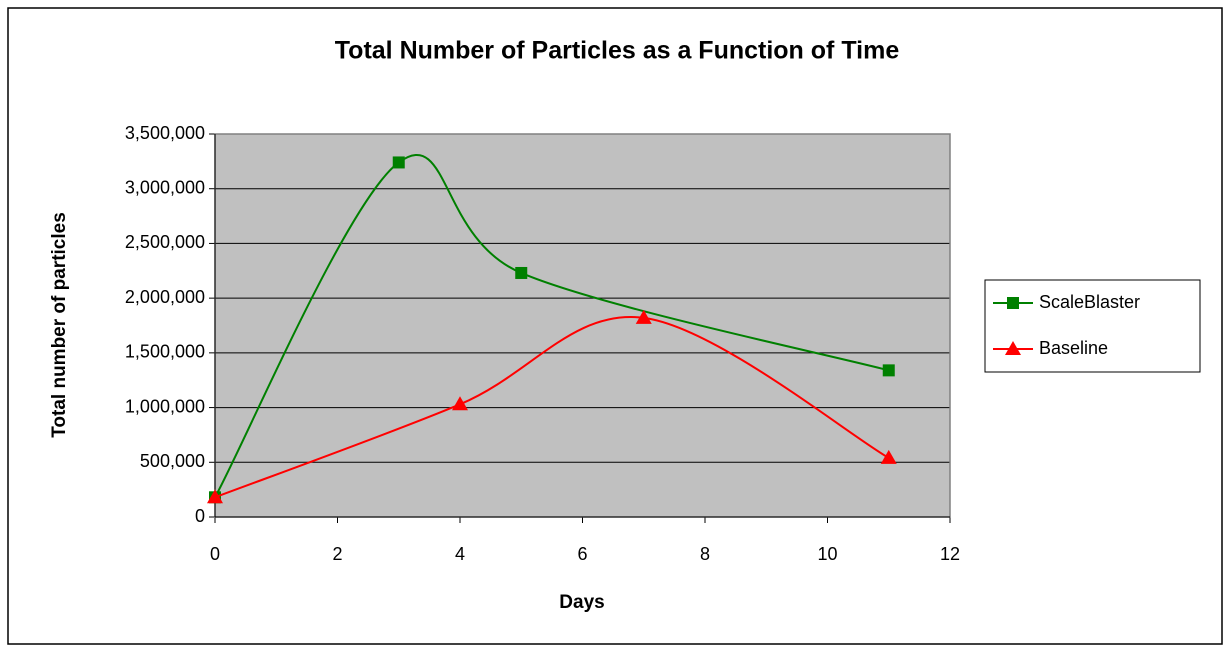  I want to click on x-tick-label: 6, so click(582, 554).